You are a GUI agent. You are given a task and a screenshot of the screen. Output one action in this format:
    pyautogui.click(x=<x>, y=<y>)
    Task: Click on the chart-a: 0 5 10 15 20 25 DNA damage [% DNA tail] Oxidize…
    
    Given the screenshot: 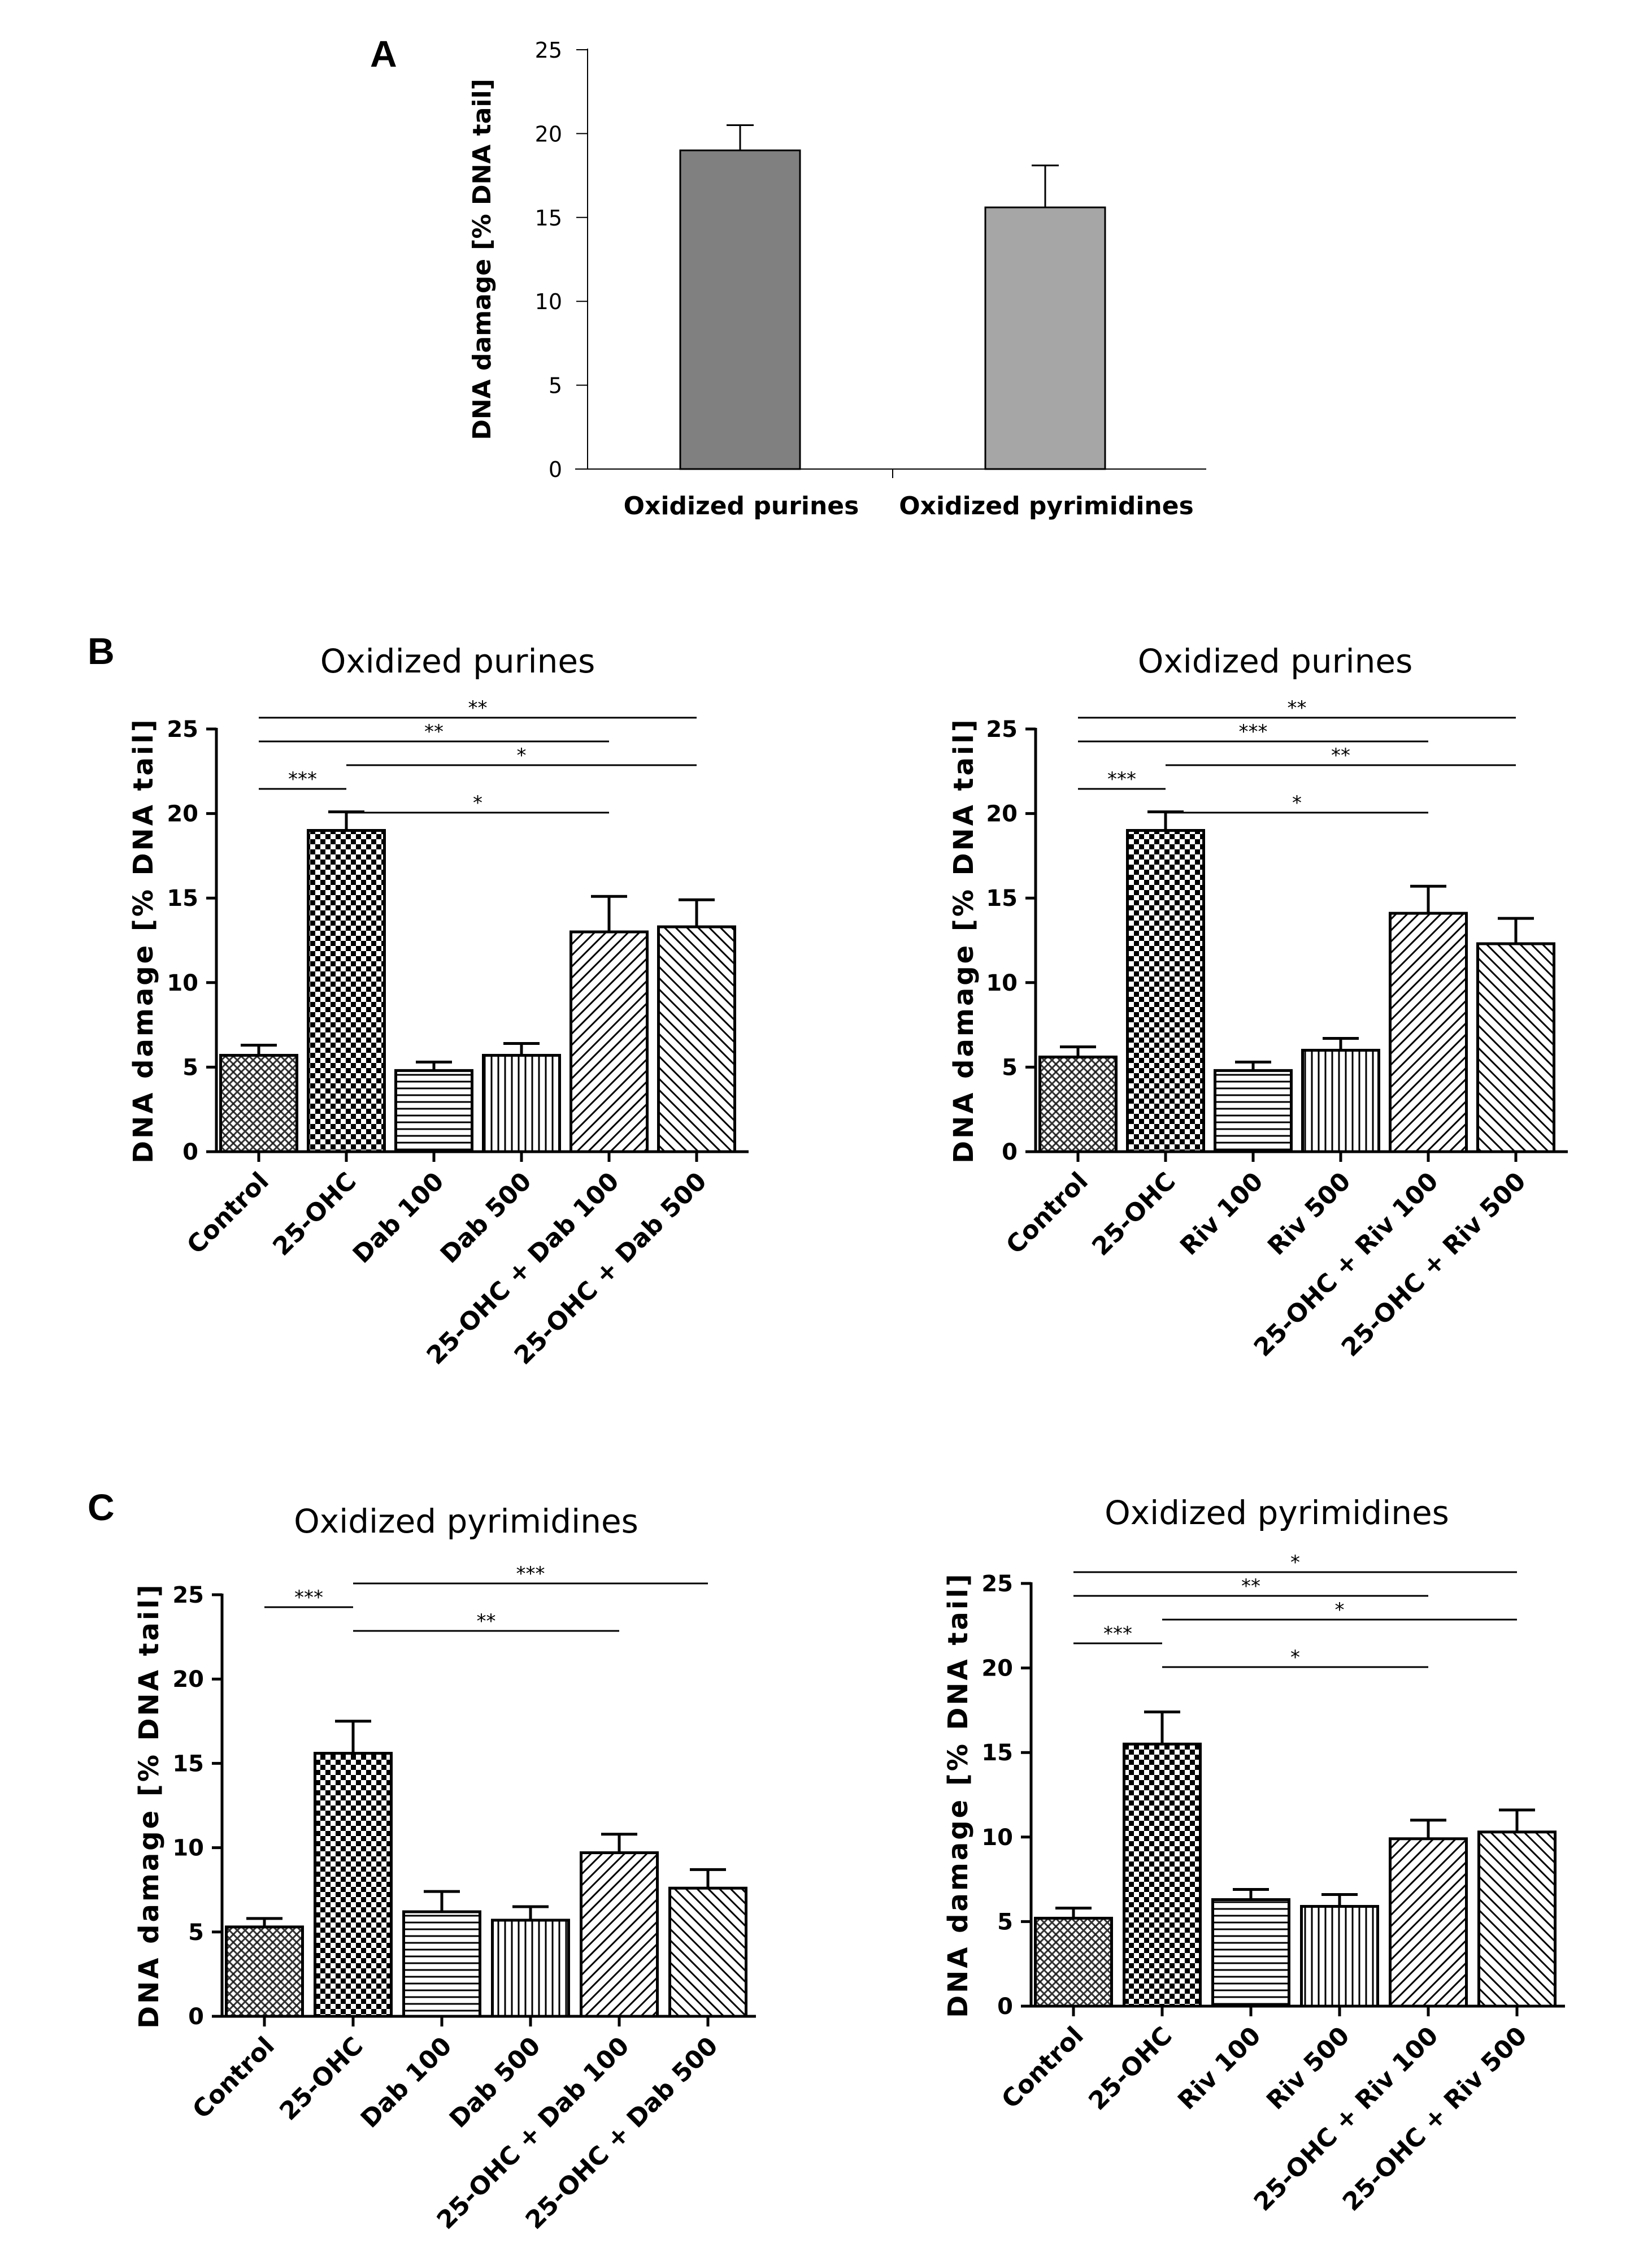 What is the action you would take?
    pyautogui.click(x=837, y=279)
    